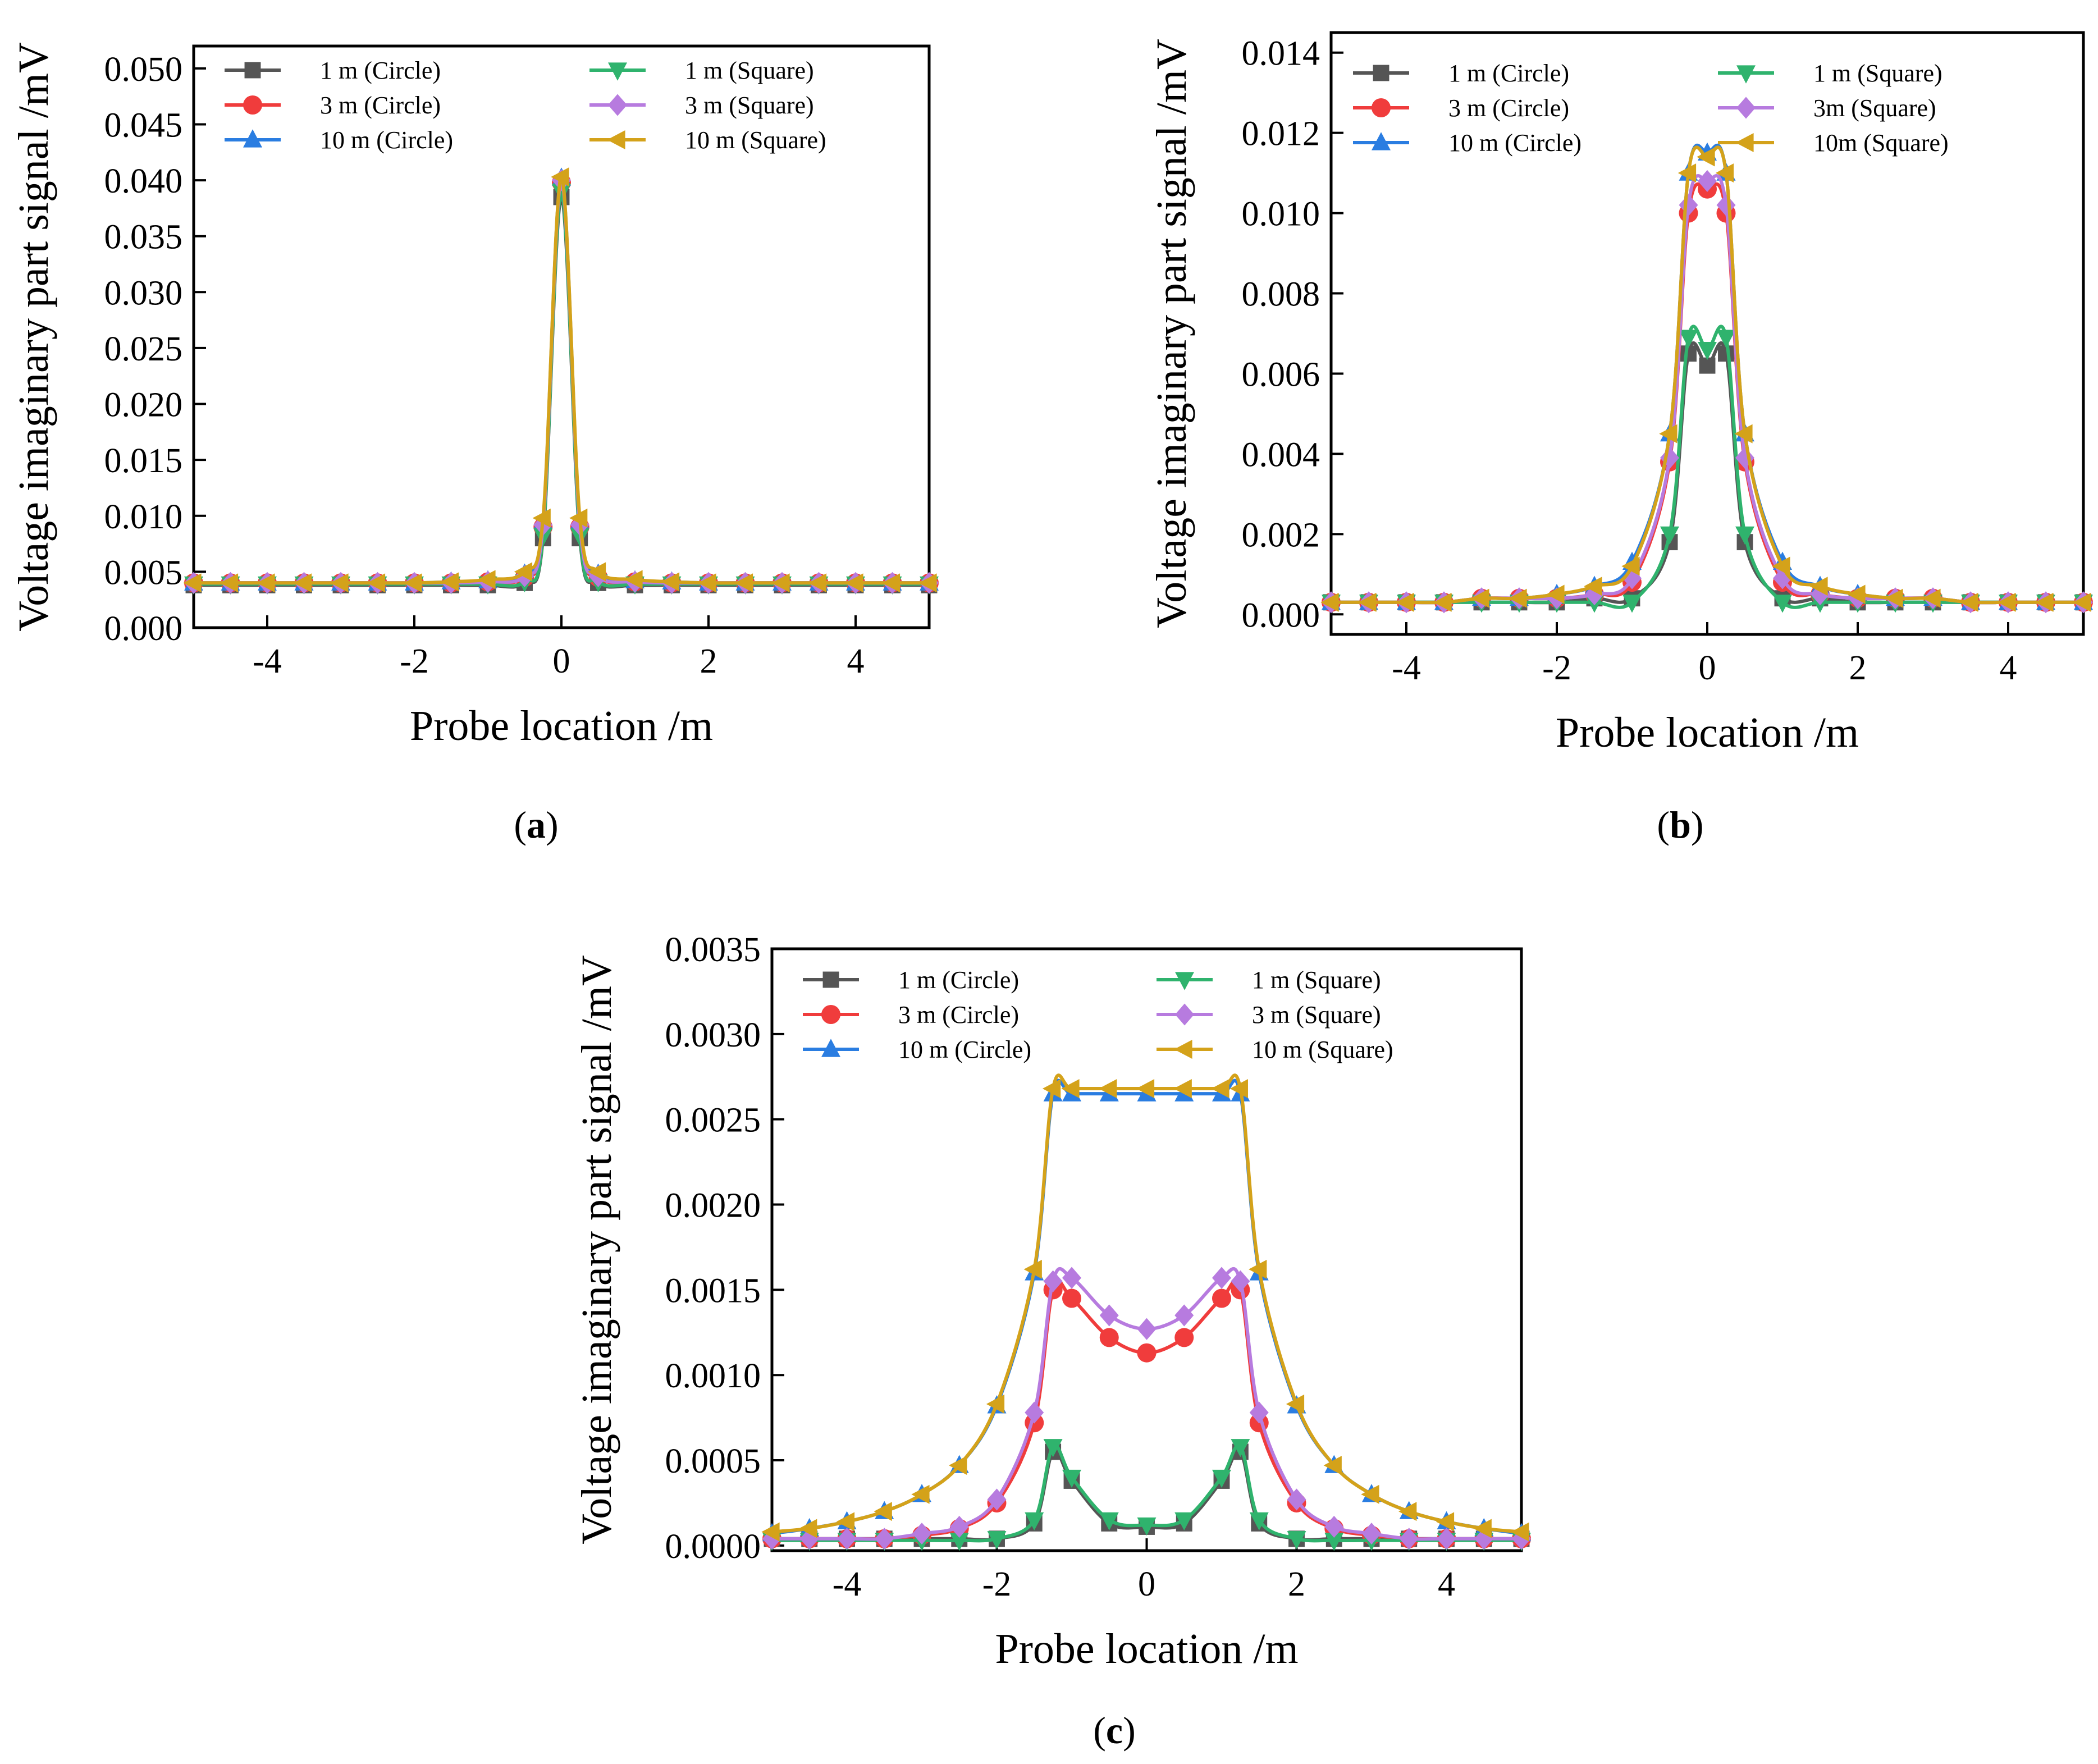  What do you see at coordinates (708, 661) in the screenshot?
I see `x-tick-label-a: 2` at bounding box center [708, 661].